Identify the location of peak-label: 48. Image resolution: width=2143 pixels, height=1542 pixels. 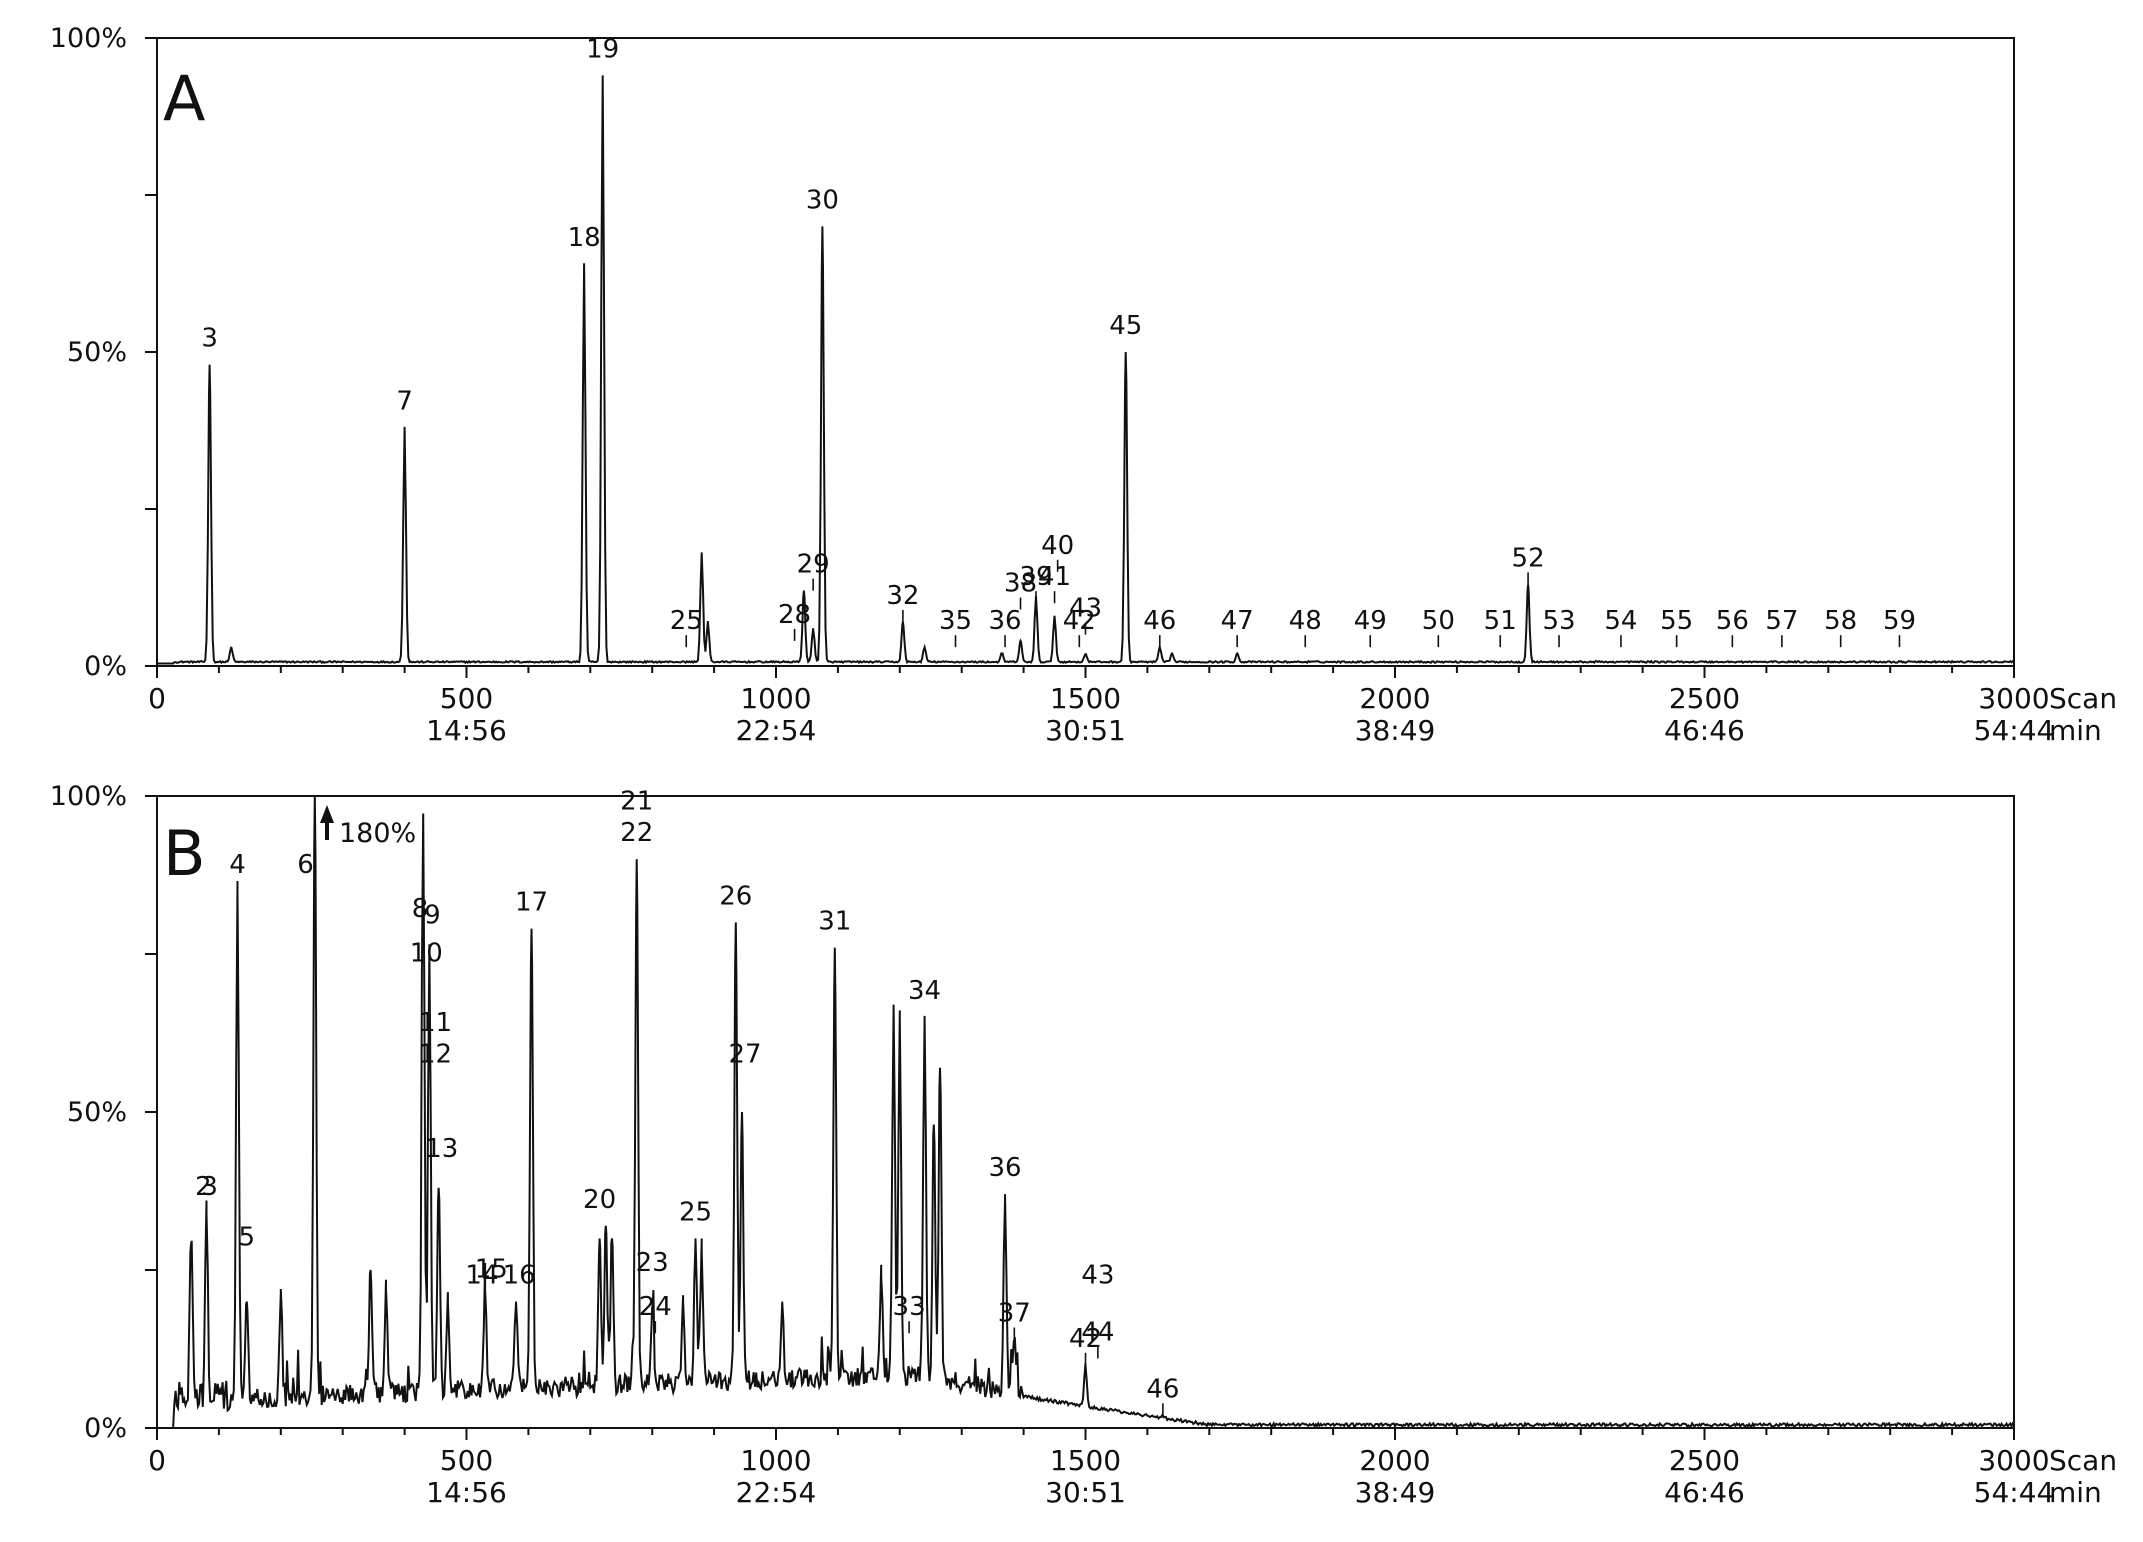
(1305, 621).